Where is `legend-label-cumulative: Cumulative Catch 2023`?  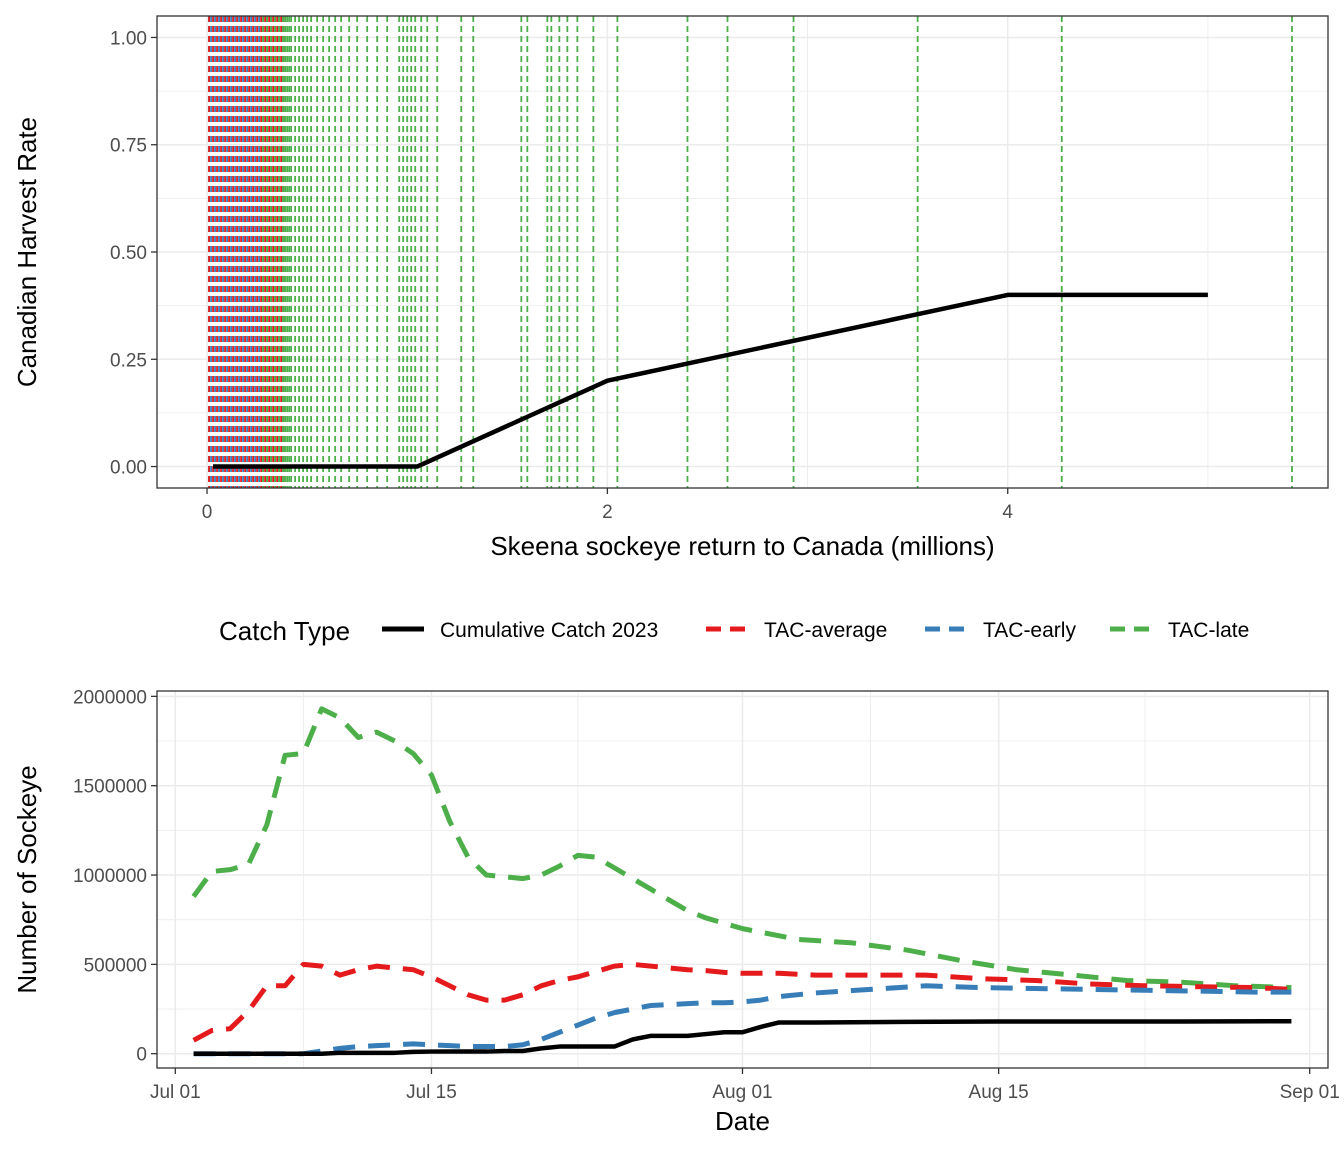 legend-label-cumulative: Cumulative Catch 2023 is located at coordinates (549, 630).